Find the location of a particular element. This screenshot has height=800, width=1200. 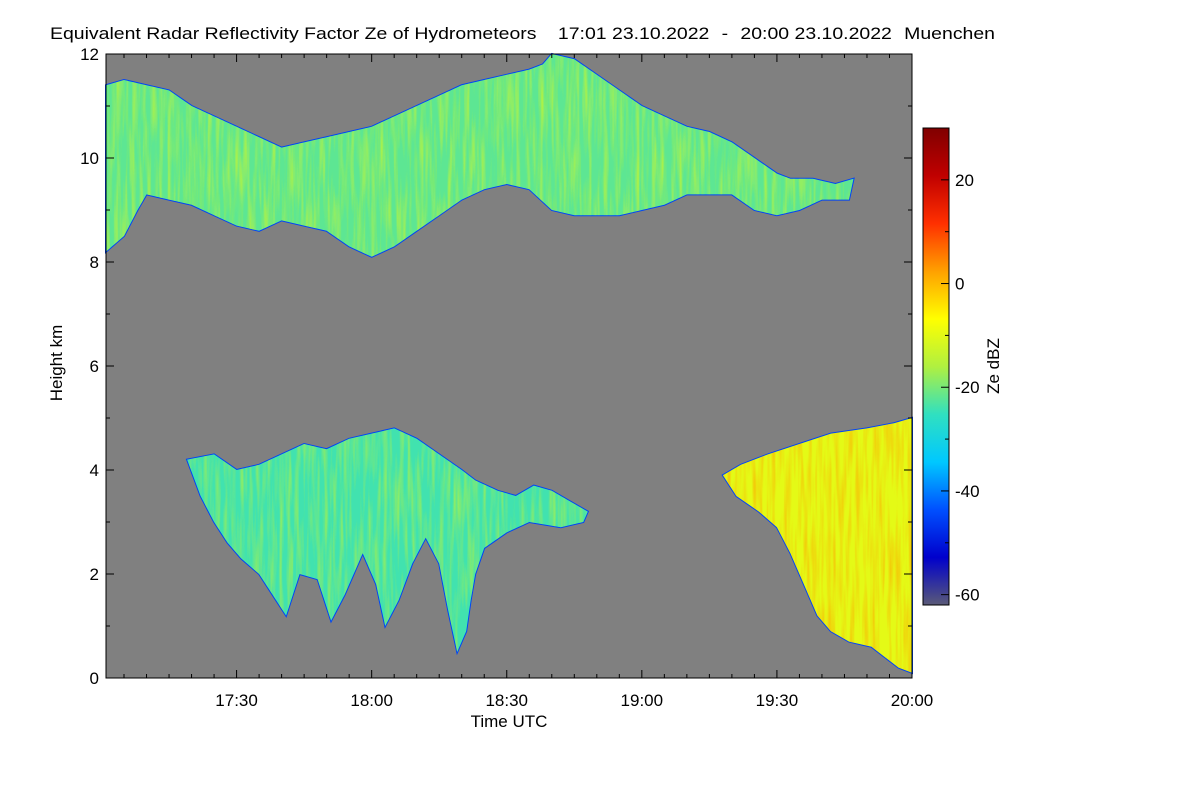

period-start: 17:01 23.10.2022 is located at coordinates (633, 33).